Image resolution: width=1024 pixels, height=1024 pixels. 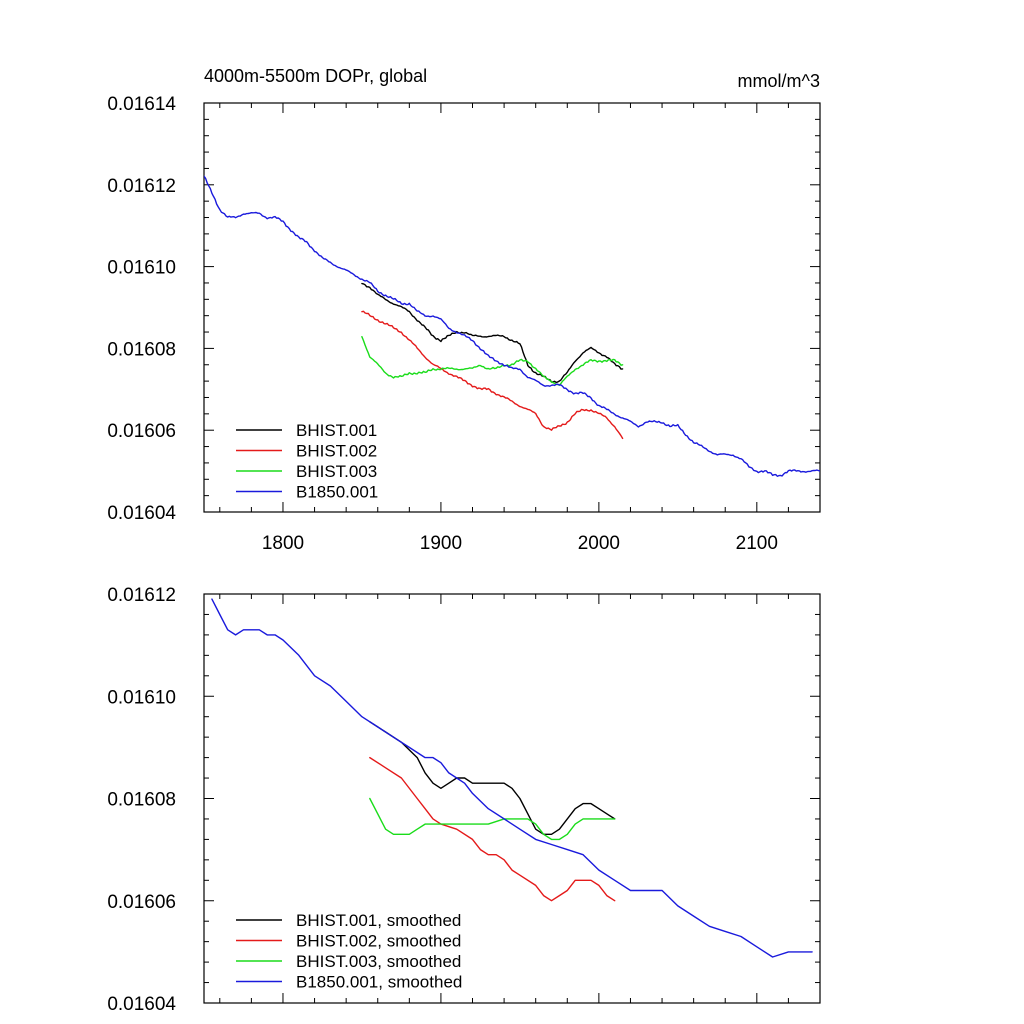 I want to click on legend-label: BHIST.002, smoothed, so click(x=378, y=941).